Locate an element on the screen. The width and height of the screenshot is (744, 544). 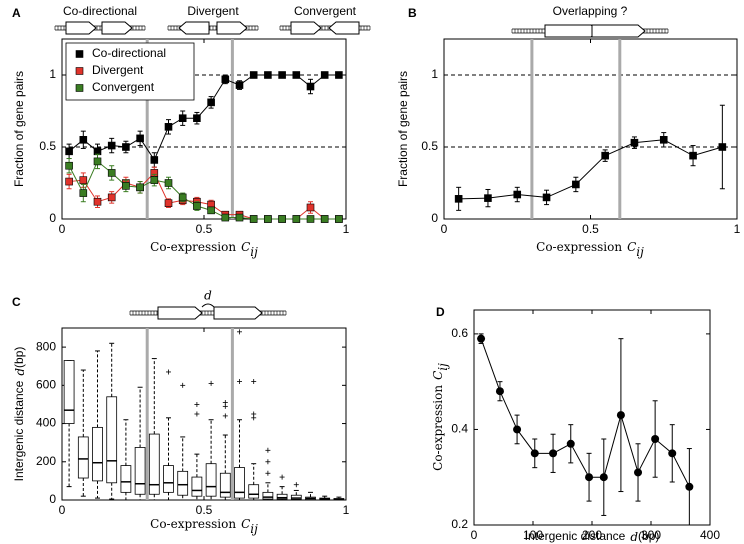
axis-label: Intergenic distance d(bp) is located at coordinates (19, 414).